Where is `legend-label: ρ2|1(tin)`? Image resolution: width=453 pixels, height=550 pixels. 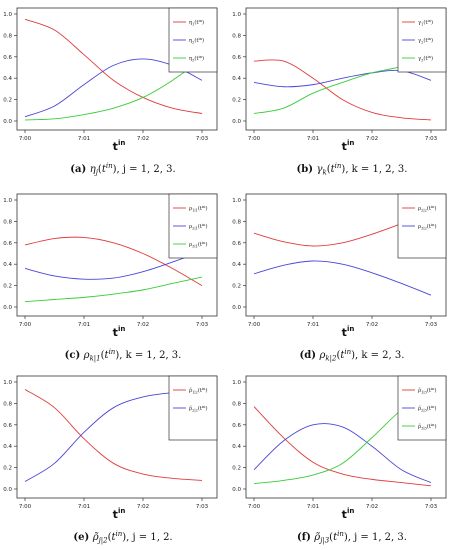
legend-label: ρ2|1(tin) is located at coordinates (198, 226).